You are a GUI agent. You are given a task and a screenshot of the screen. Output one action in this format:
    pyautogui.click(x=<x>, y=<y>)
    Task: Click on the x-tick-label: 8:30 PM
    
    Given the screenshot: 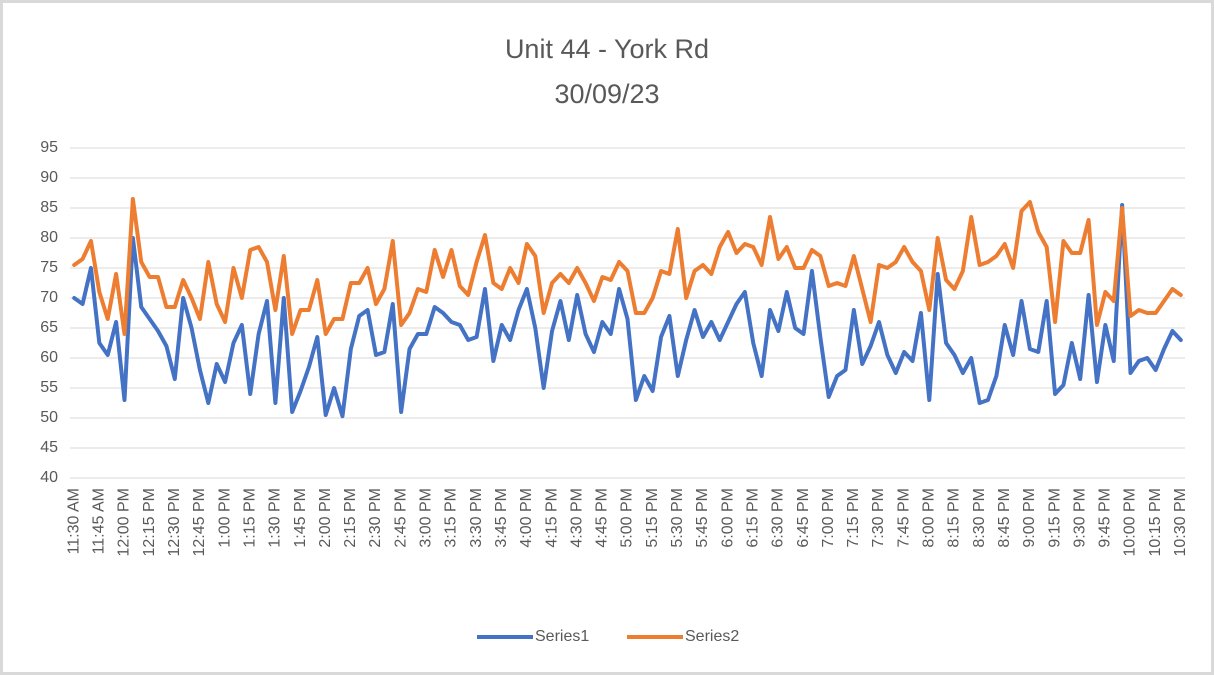 What is the action you would take?
    pyautogui.click(x=979, y=518)
    